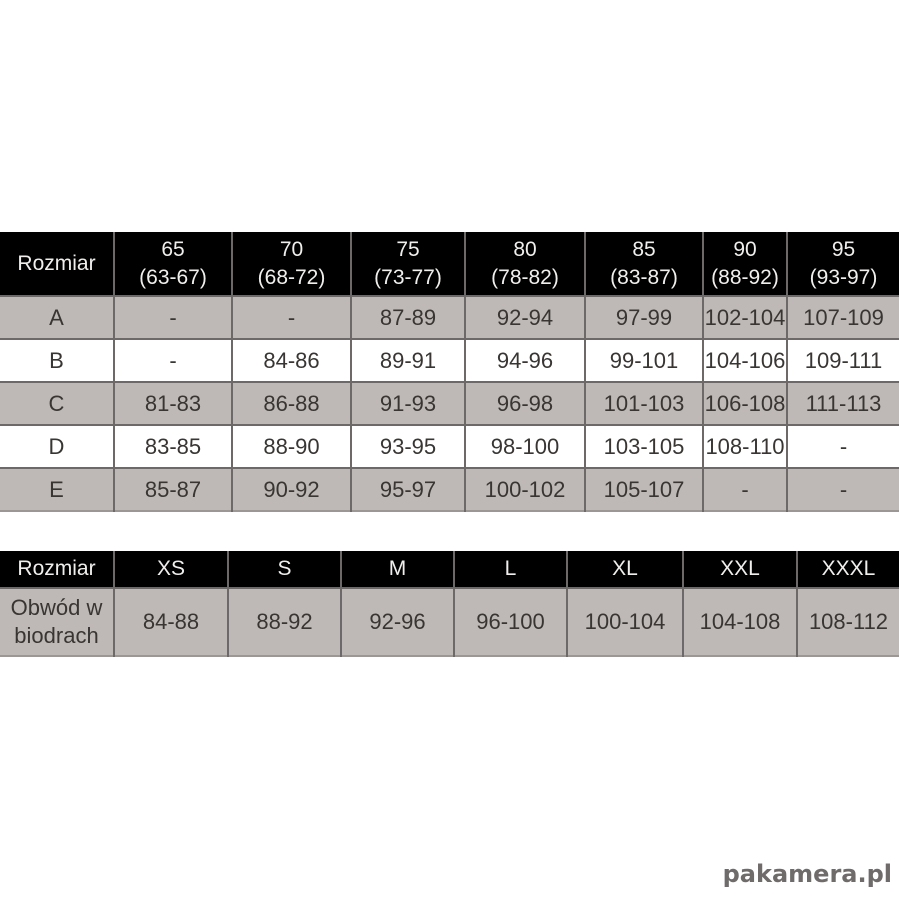 The height and width of the screenshot is (899, 899). What do you see at coordinates (171, 570) in the screenshot?
I see `column-header-cell: XS` at bounding box center [171, 570].